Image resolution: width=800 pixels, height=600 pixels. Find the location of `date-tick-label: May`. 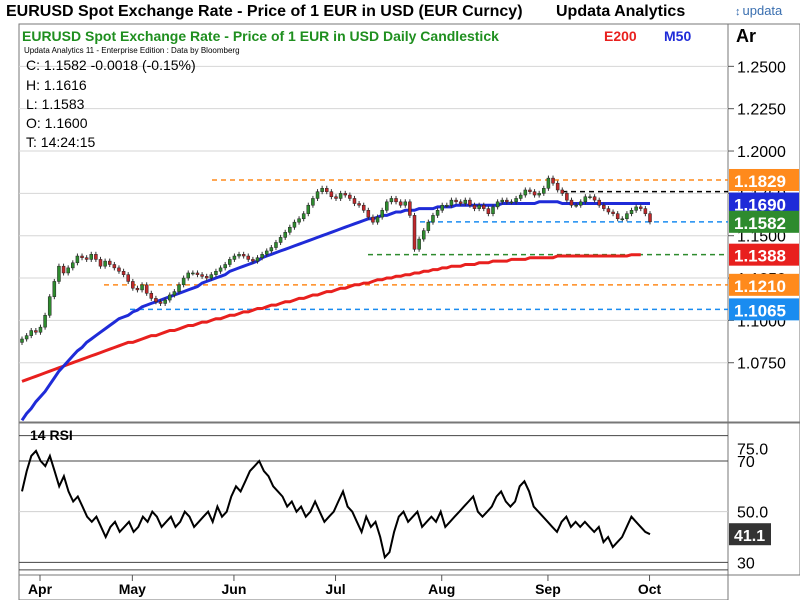

date-tick-label: May is located at coordinates (132, 589).